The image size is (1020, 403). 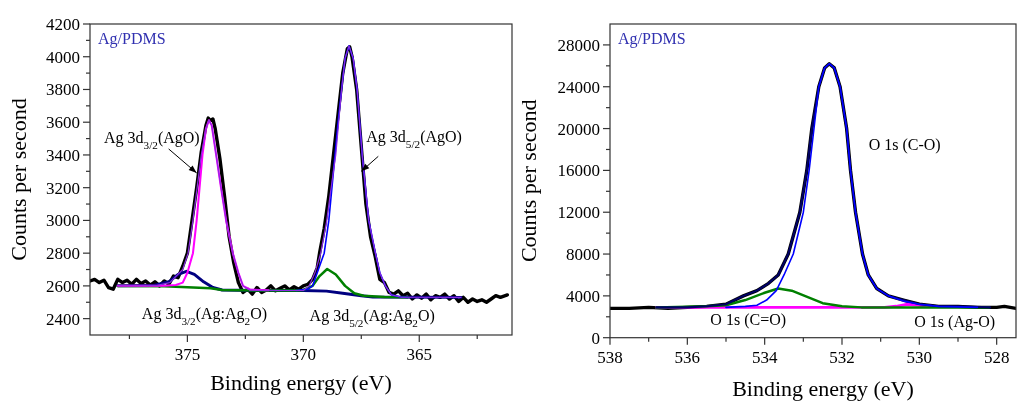 What do you see at coordinates (63, 221) in the screenshot?
I see `y-tick-label: 3000` at bounding box center [63, 221].